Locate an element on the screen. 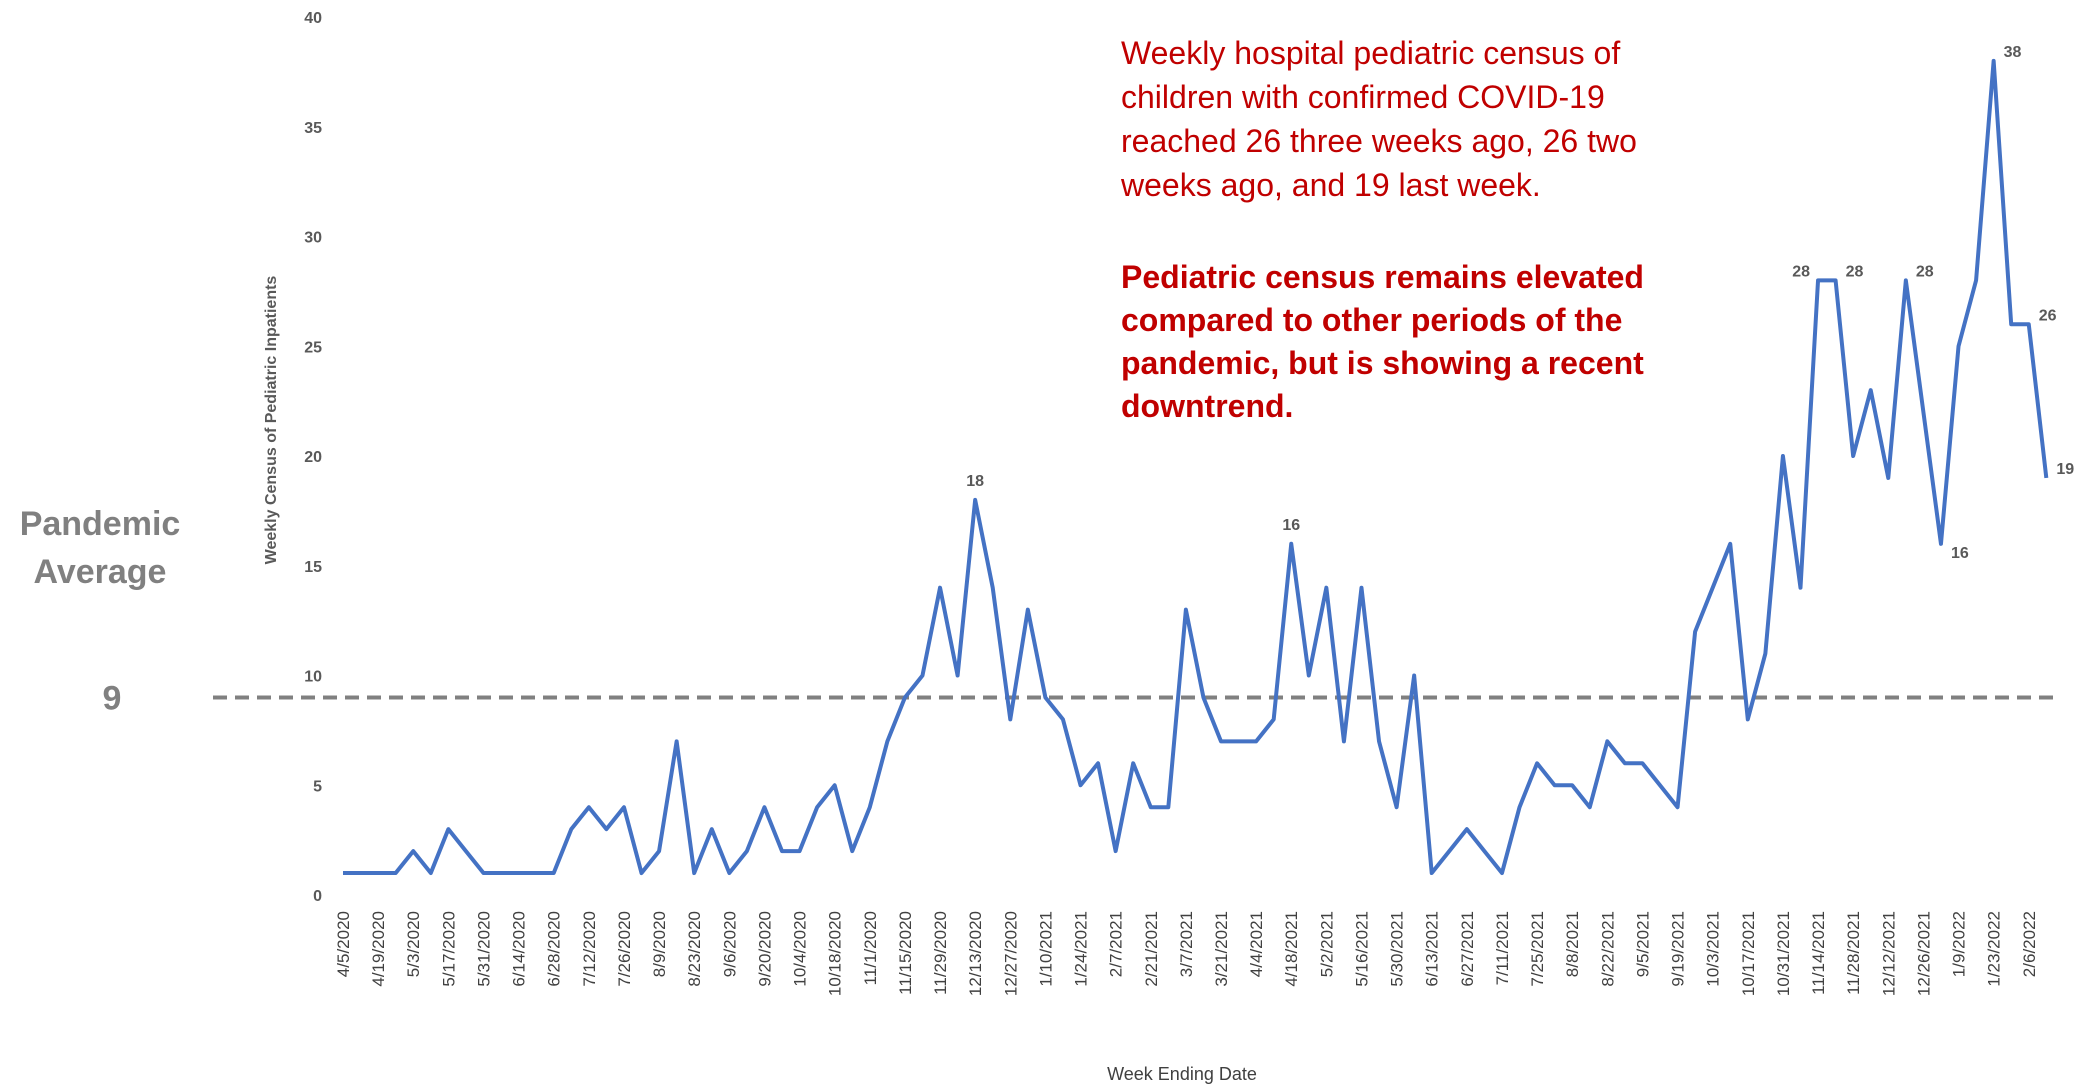  x-tick-label: 2/21/2021 is located at coordinates (1151, 949).